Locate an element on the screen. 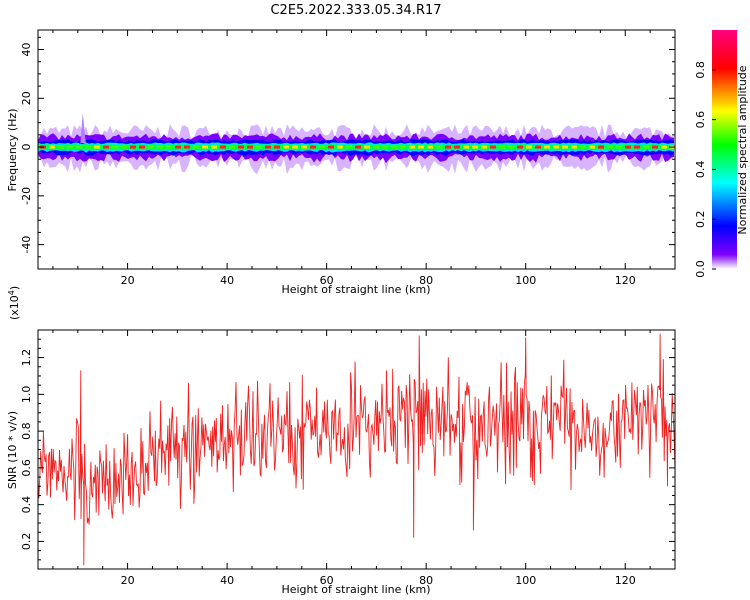 This screenshot has width=750, height=600. snr-x-tick-label: 80 is located at coordinates (426, 580).